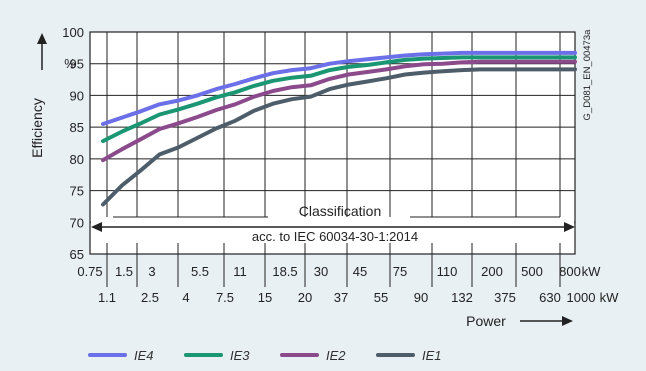 The image size is (646, 371). Describe the element at coordinates (89, 271) in the screenshot. I see `x-tick-label-row1: 0.75` at that location.